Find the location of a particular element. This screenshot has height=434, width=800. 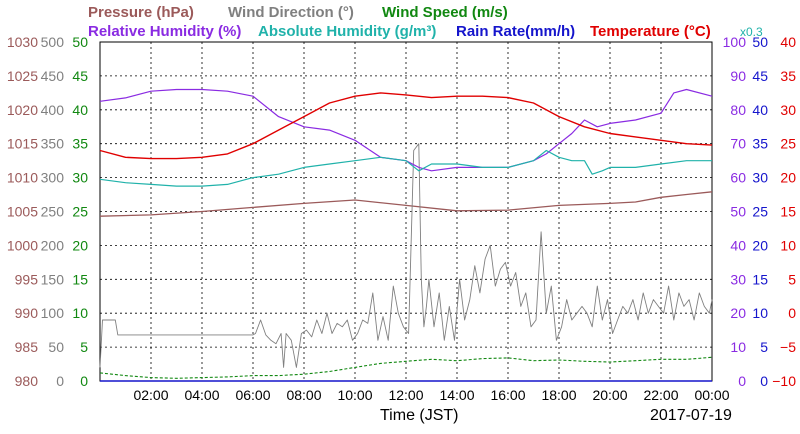

x-axis-label: Time (JST) is located at coordinates (419, 415).